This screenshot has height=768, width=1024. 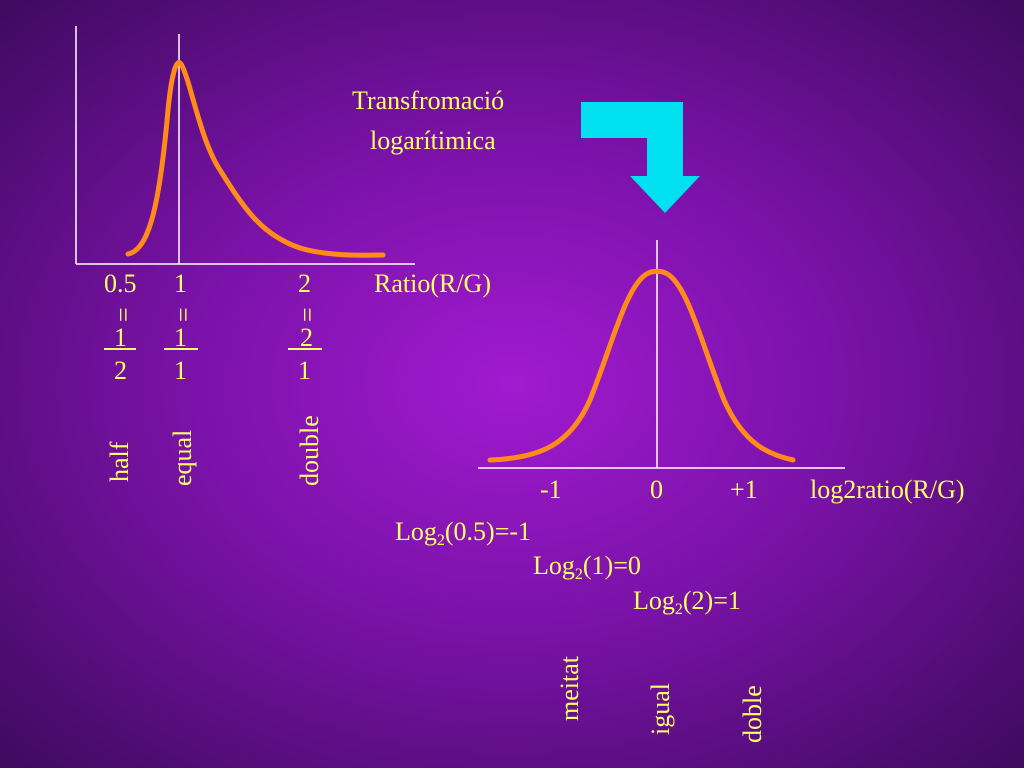 What do you see at coordinates (255, 159) in the screenshot?
I see `left-distribution-curve` at bounding box center [255, 159].